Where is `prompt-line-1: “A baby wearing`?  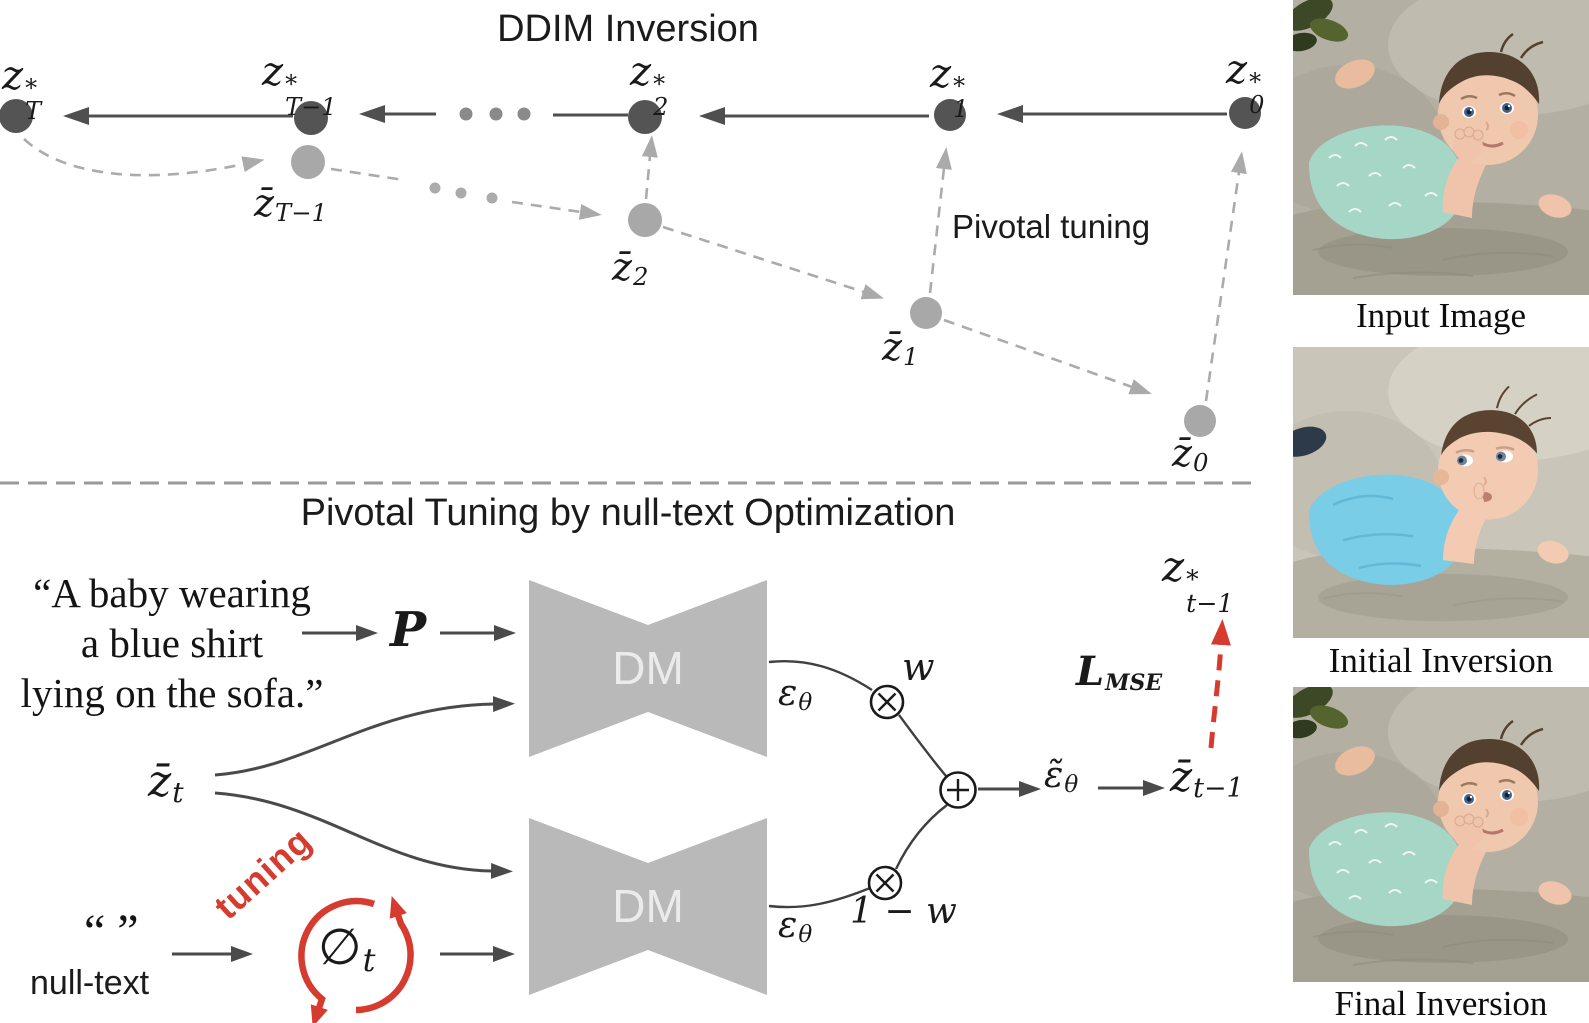 prompt-line-1: “A baby wearing is located at coordinates (172, 593).